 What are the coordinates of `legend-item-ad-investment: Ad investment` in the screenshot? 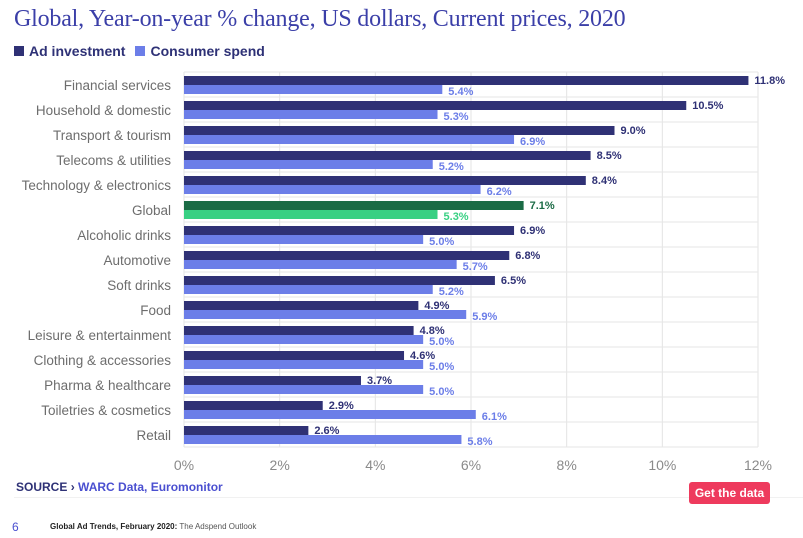 It's located at (69, 51).